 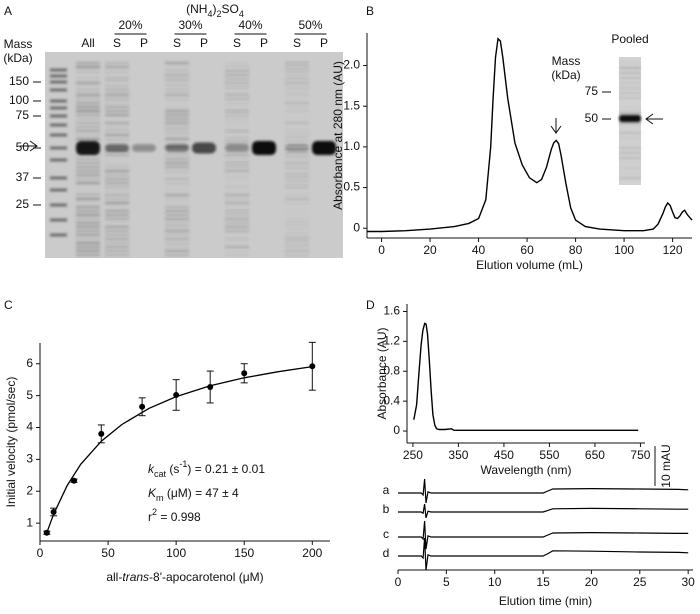 What do you see at coordinates (529, 265) in the screenshot?
I see `x-axis-label: Elution volume (mL)` at bounding box center [529, 265].